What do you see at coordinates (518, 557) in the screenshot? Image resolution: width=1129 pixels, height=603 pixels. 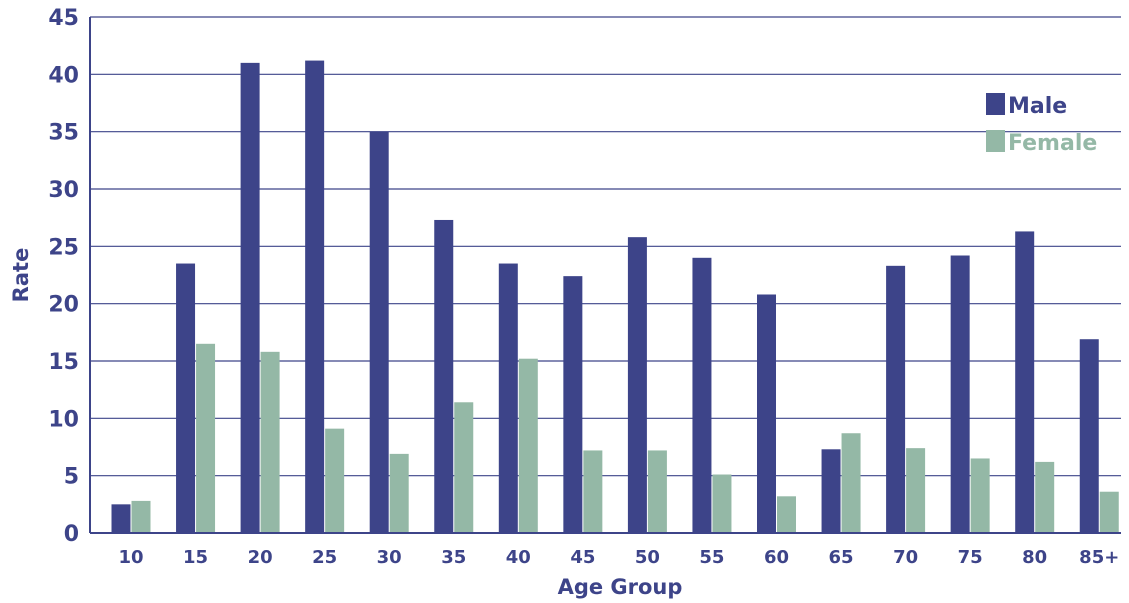 I see `x-tick-label: 40` at bounding box center [518, 557].